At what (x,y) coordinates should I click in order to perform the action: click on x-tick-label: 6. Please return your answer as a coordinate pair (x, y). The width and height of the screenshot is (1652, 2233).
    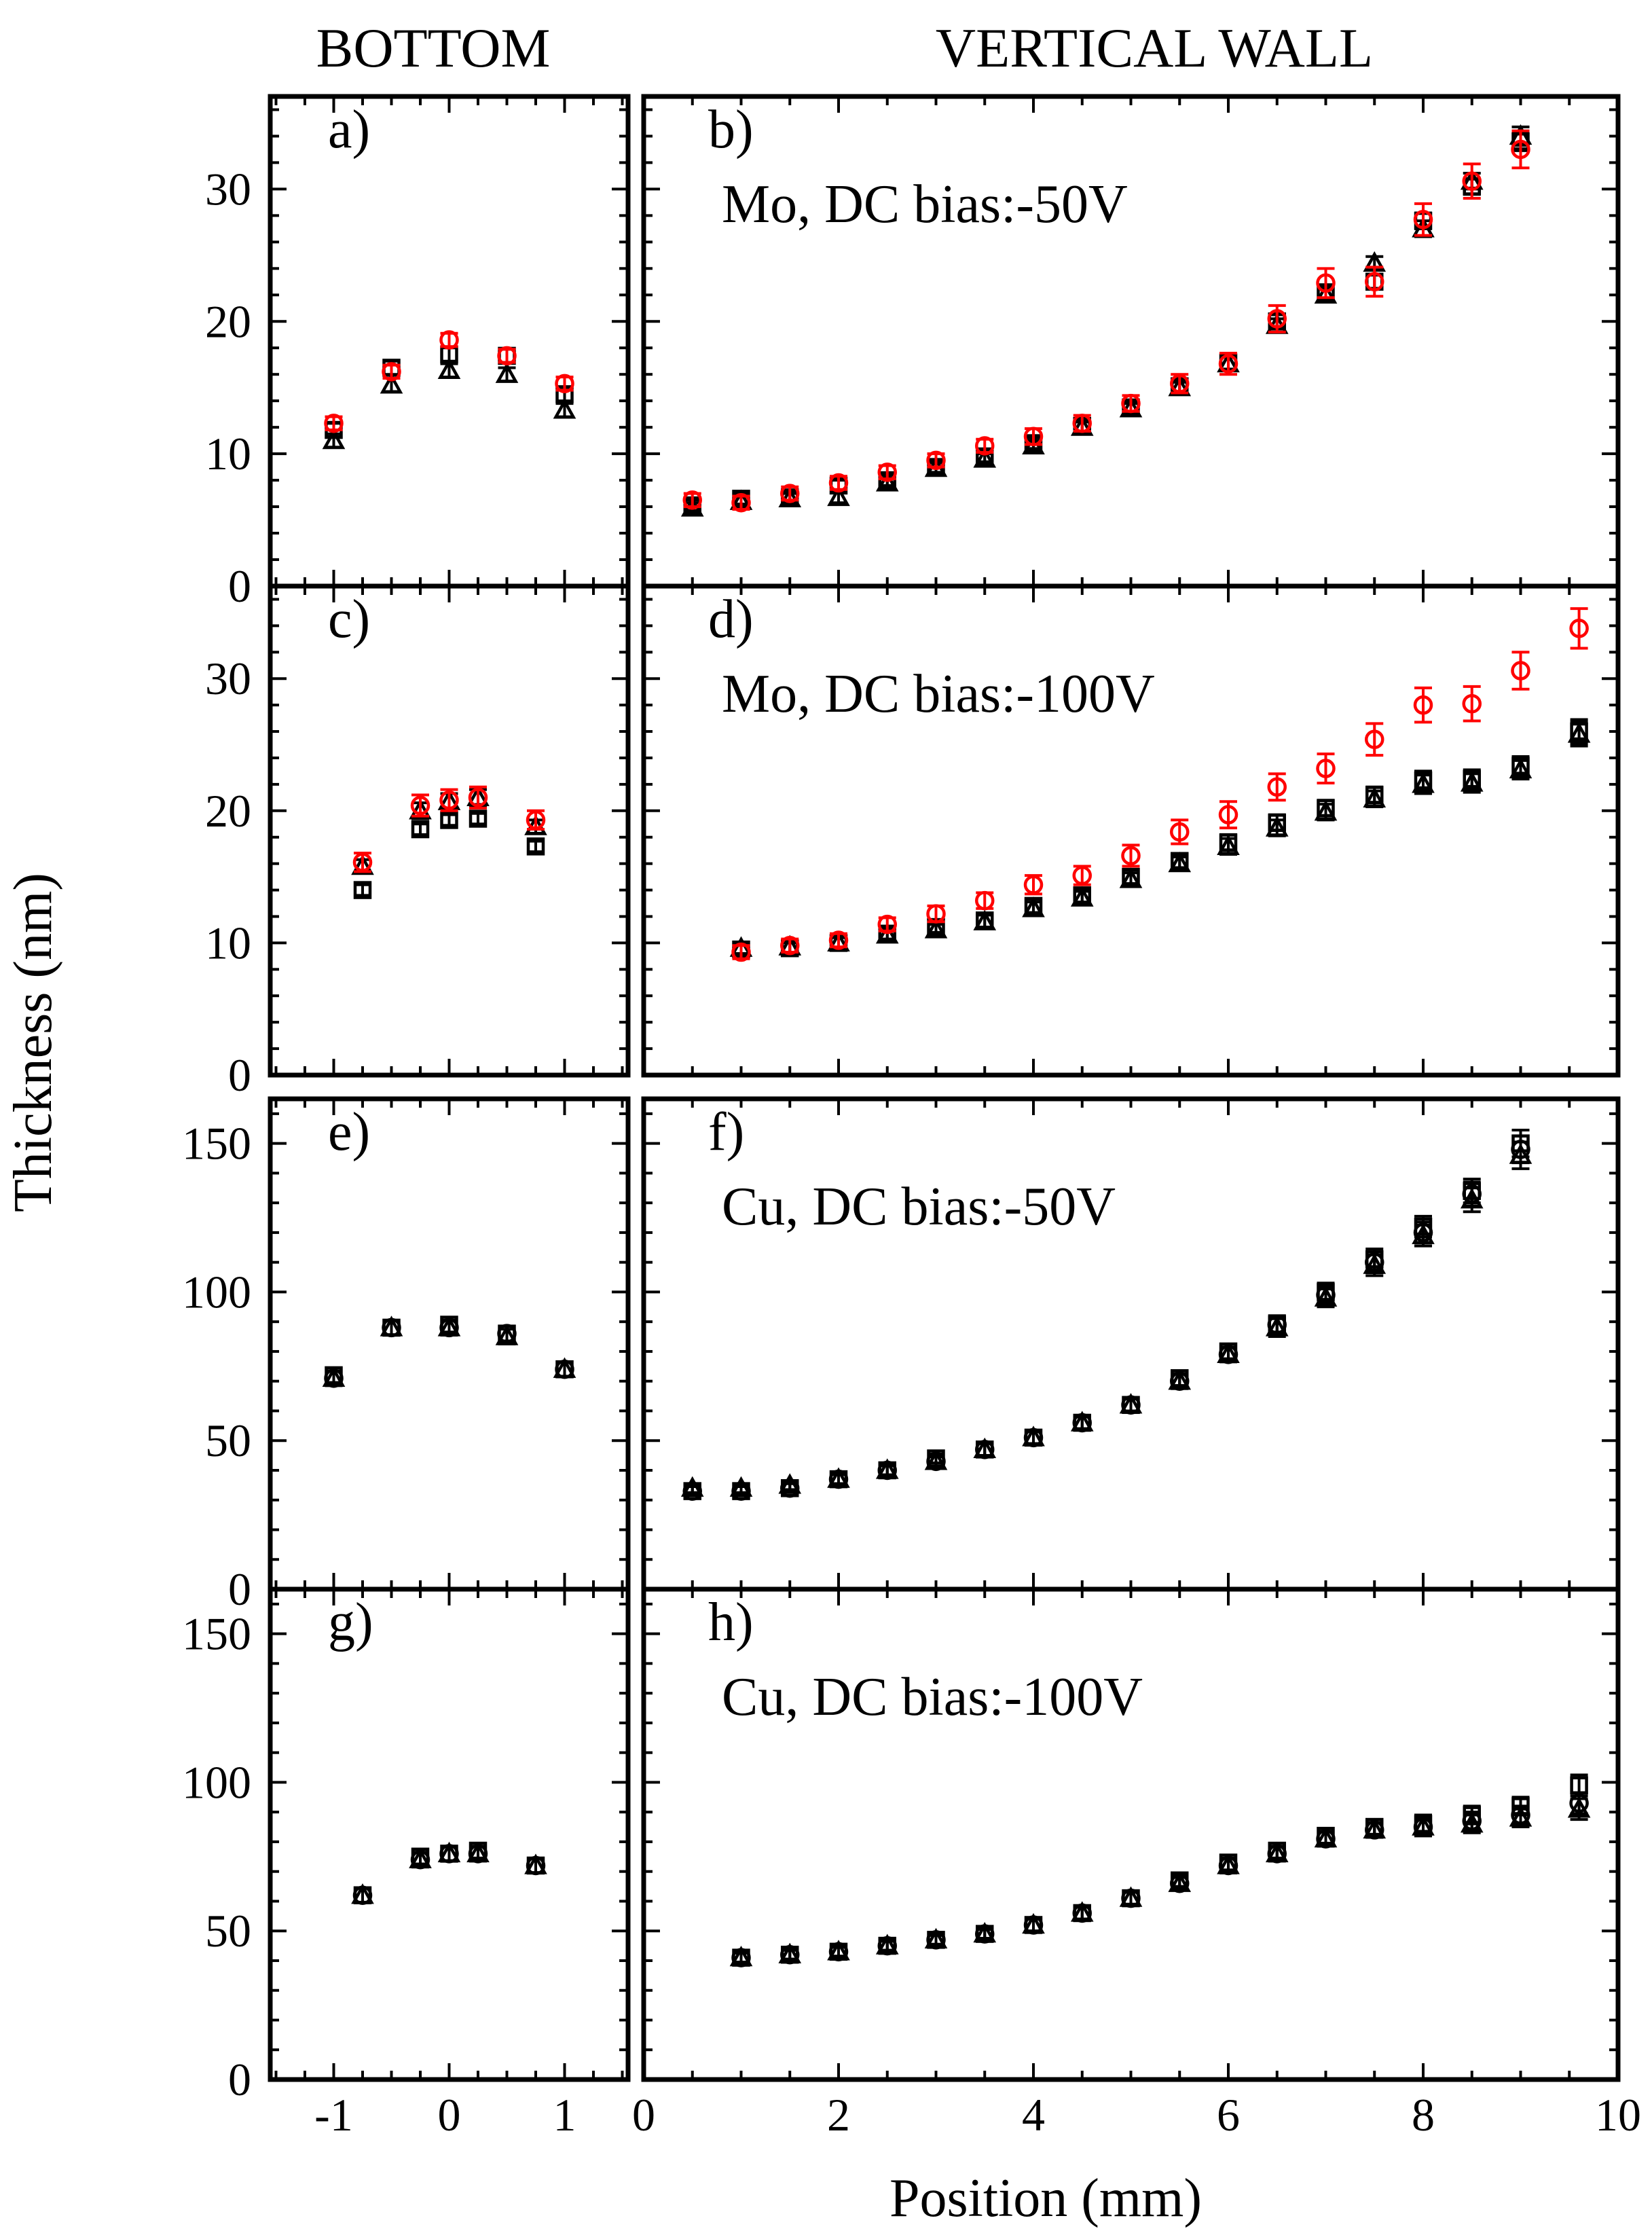
    Looking at the image, I should click on (1229, 2115).